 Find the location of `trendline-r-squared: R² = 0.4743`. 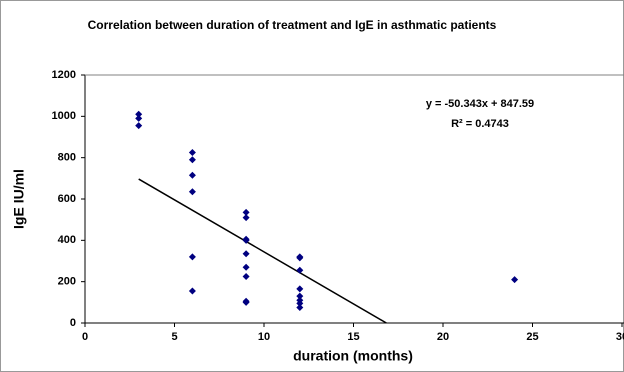

trendline-r-squared: R² = 0.4743 is located at coordinates (480, 124).